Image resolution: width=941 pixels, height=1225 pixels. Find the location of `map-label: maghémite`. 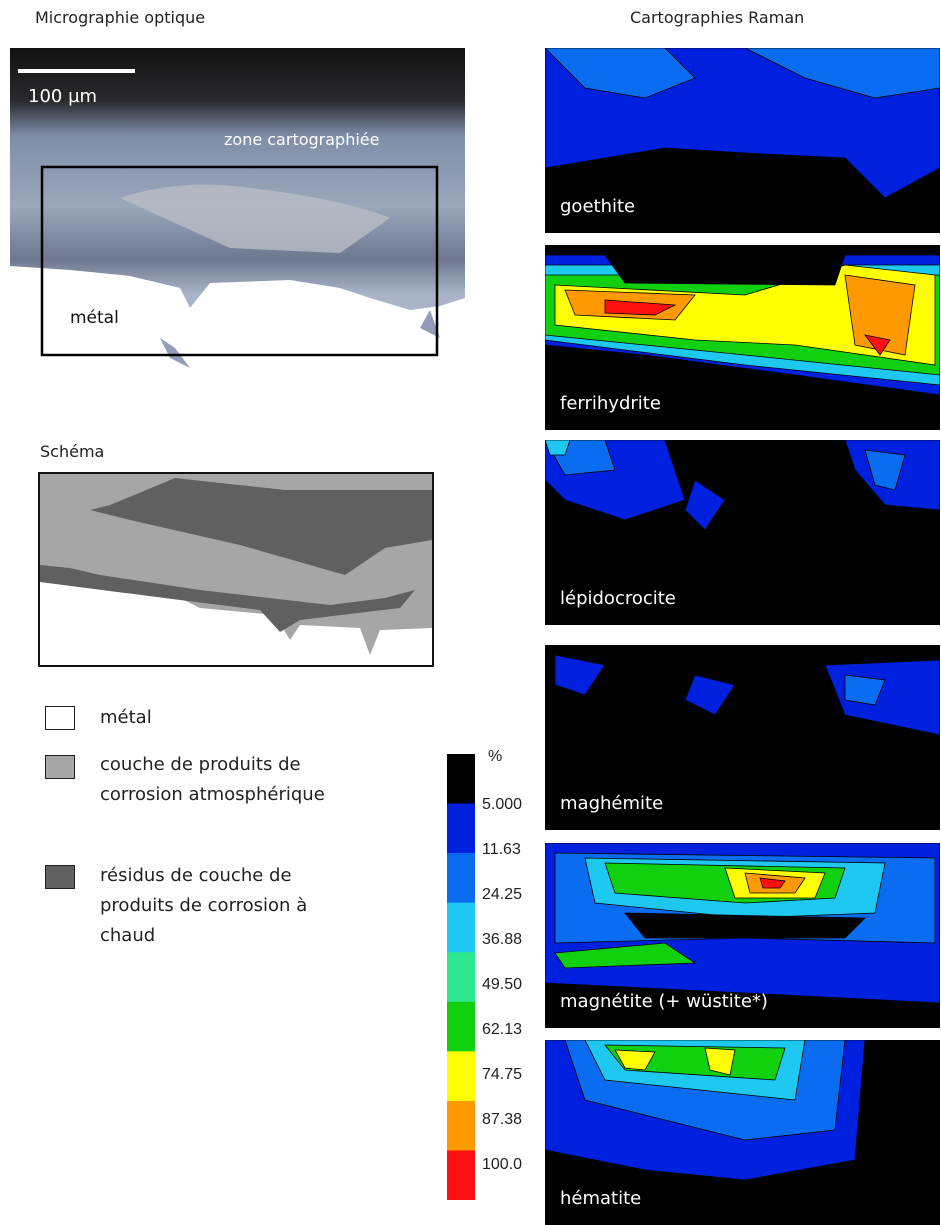

map-label: maghémite is located at coordinates (612, 803).